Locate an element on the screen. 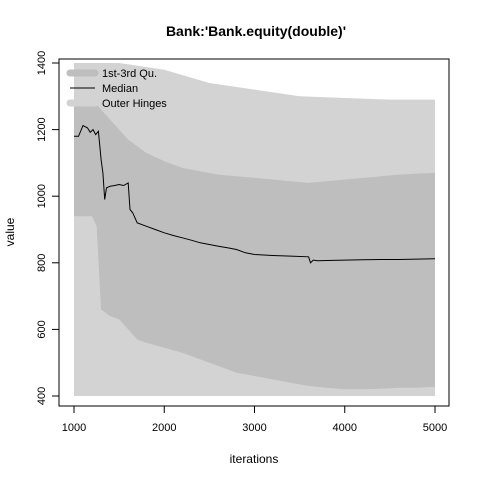 The height and width of the screenshot is (480, 480). x-axis: 1000 2000 3000 4000 5000 is located at coordinates (254, 420).